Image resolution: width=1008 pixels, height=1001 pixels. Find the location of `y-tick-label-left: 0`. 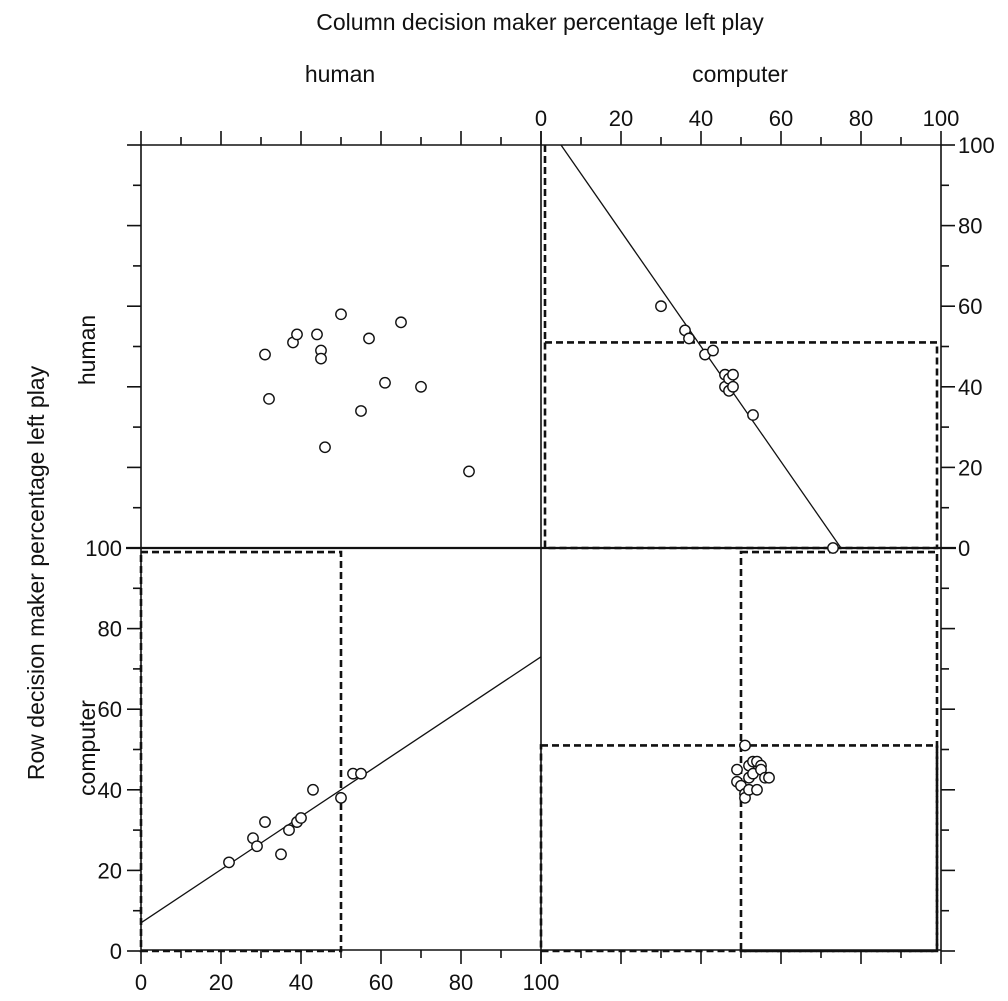

y-tick-label-left: 0 is located at coordinates (116, 951).